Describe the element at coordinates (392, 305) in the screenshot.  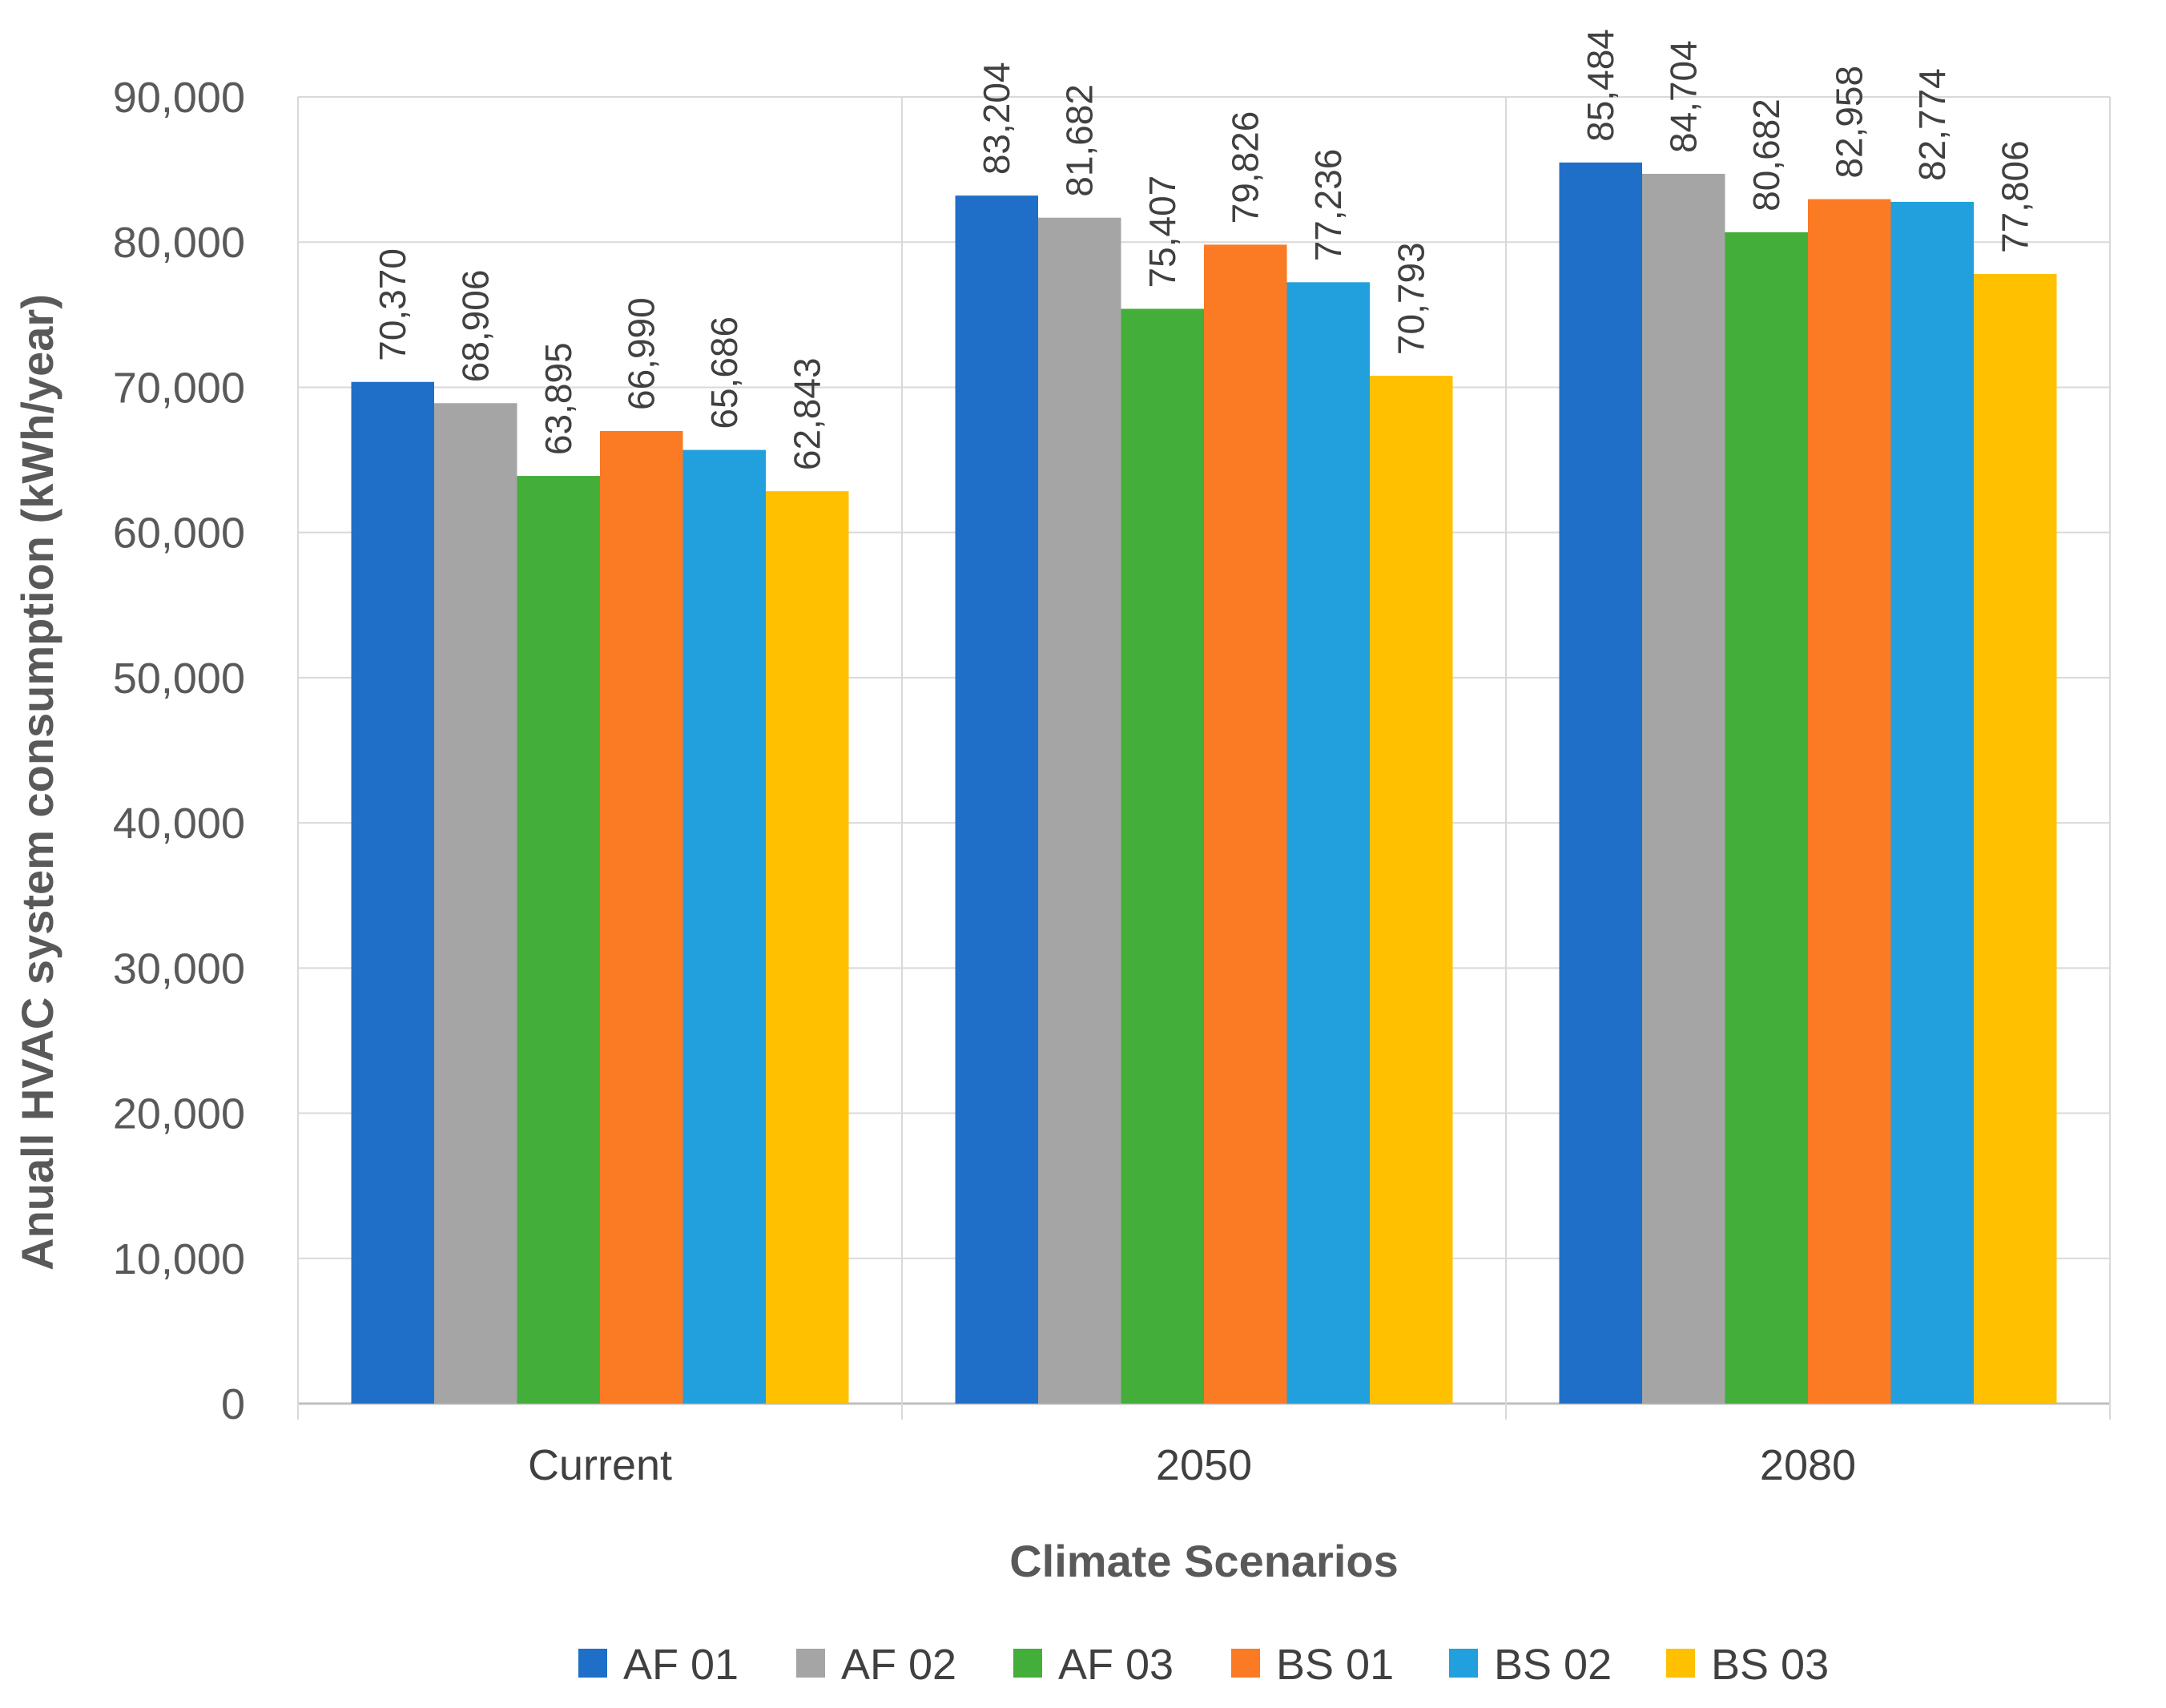
I see `data-label: 70,370` at that location.